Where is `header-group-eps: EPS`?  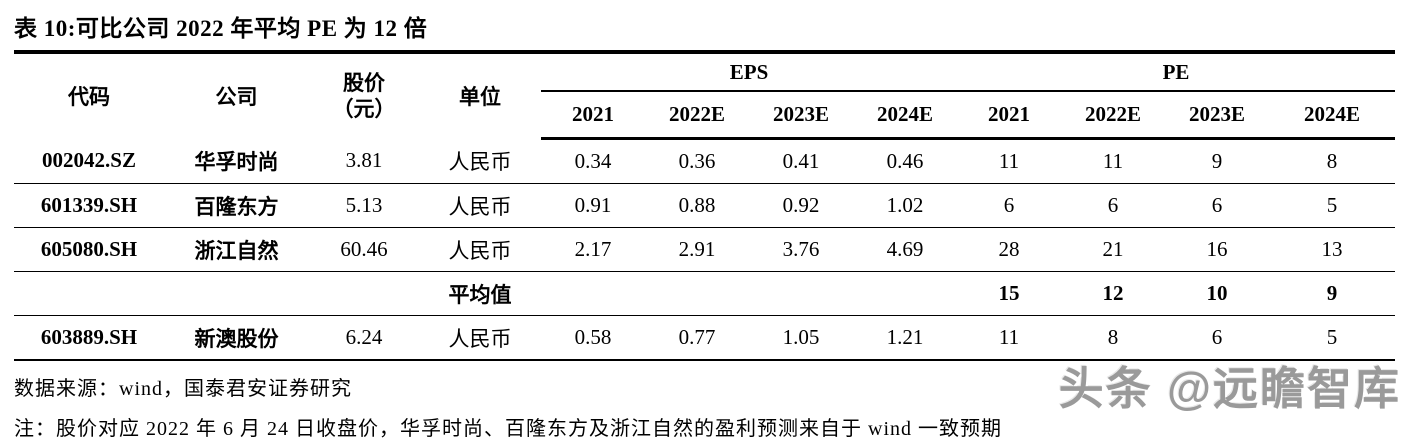
header-group-eps: EPS is located at coordinates (749, 73).